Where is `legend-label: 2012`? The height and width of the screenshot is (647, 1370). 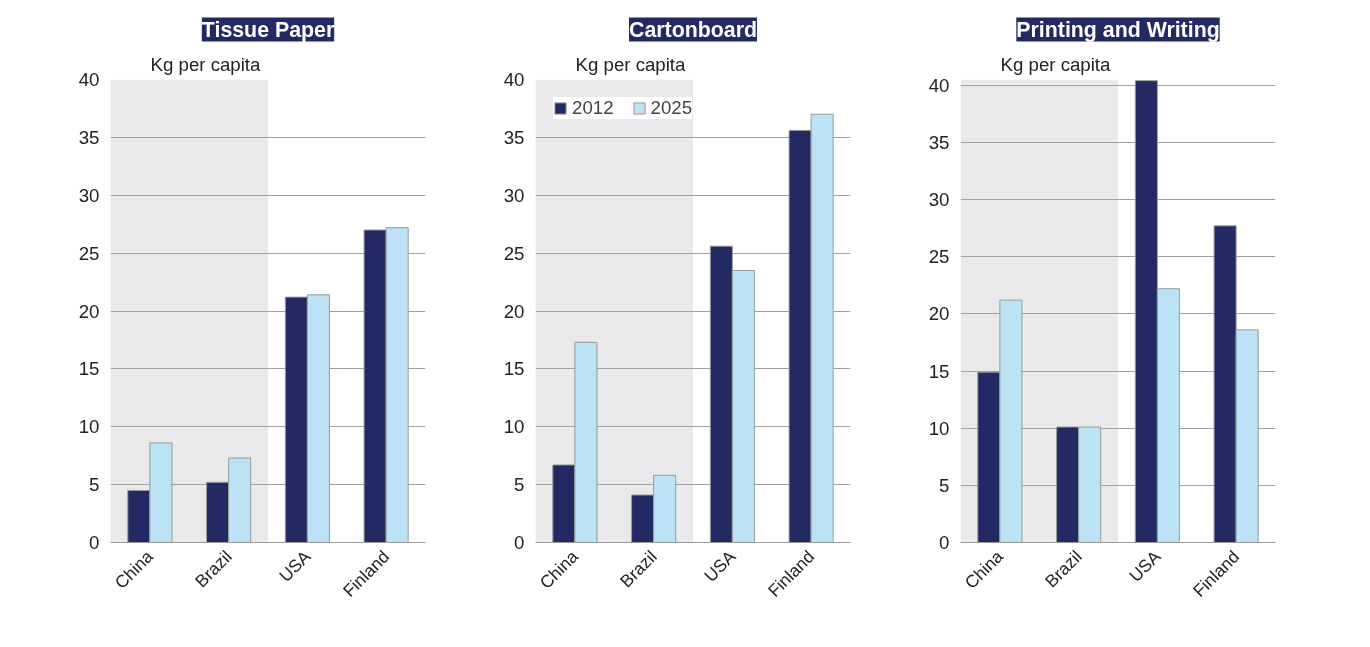
legend-label: 2012 is located at coordinates (593, 108).